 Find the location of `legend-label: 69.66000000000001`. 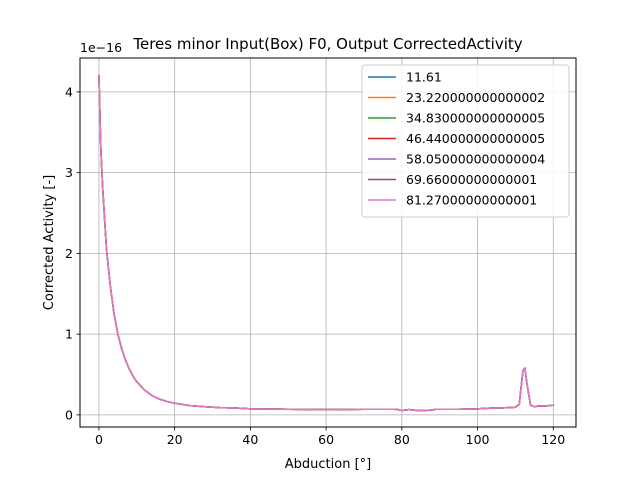

legend-label: 69.66000000000001 is located at coordinates (471, 179).